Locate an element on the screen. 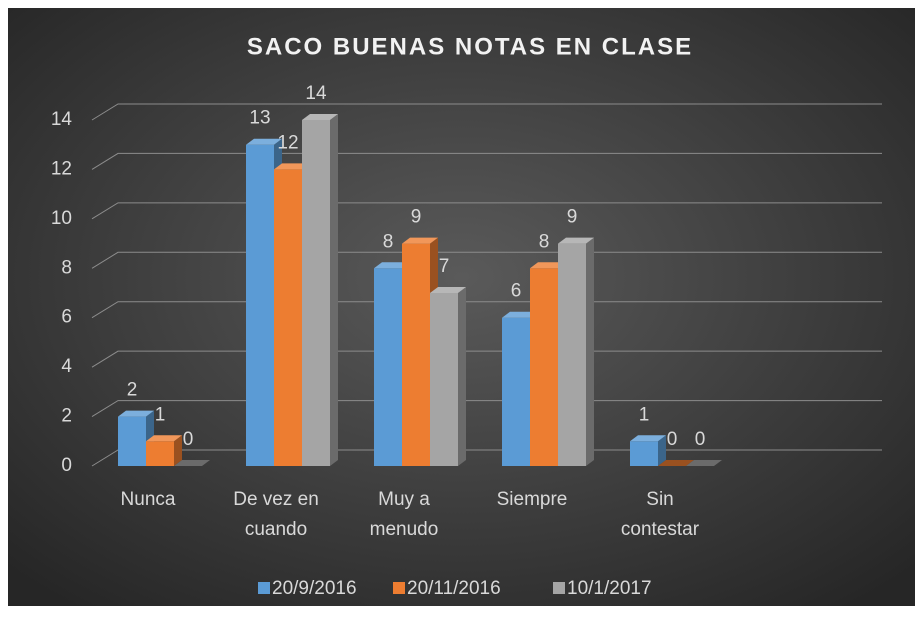 Image resolution: width=923 pixels, height=619 pixels. x-tick-label: Siempre is located at coordinates (532, 499).